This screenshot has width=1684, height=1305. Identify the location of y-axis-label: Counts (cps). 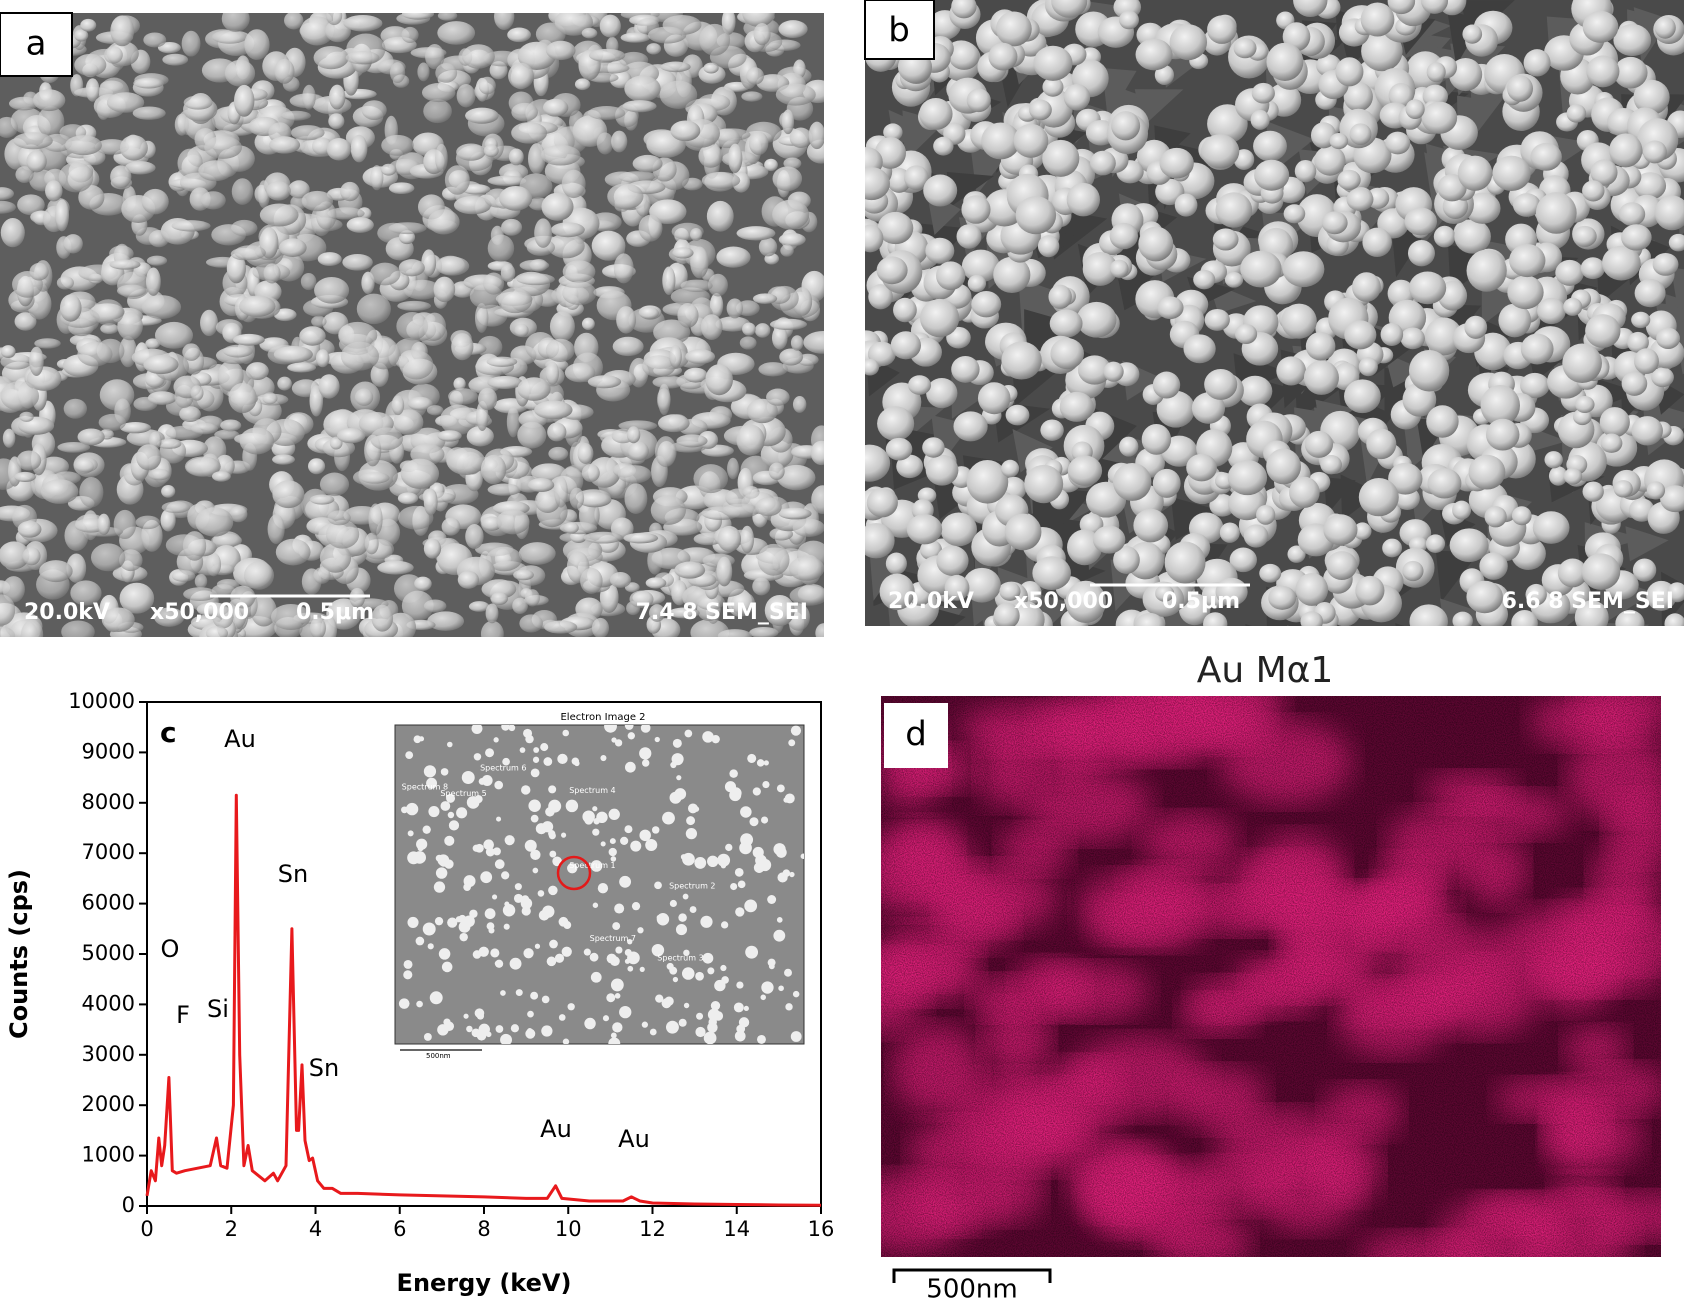
(19, 954).